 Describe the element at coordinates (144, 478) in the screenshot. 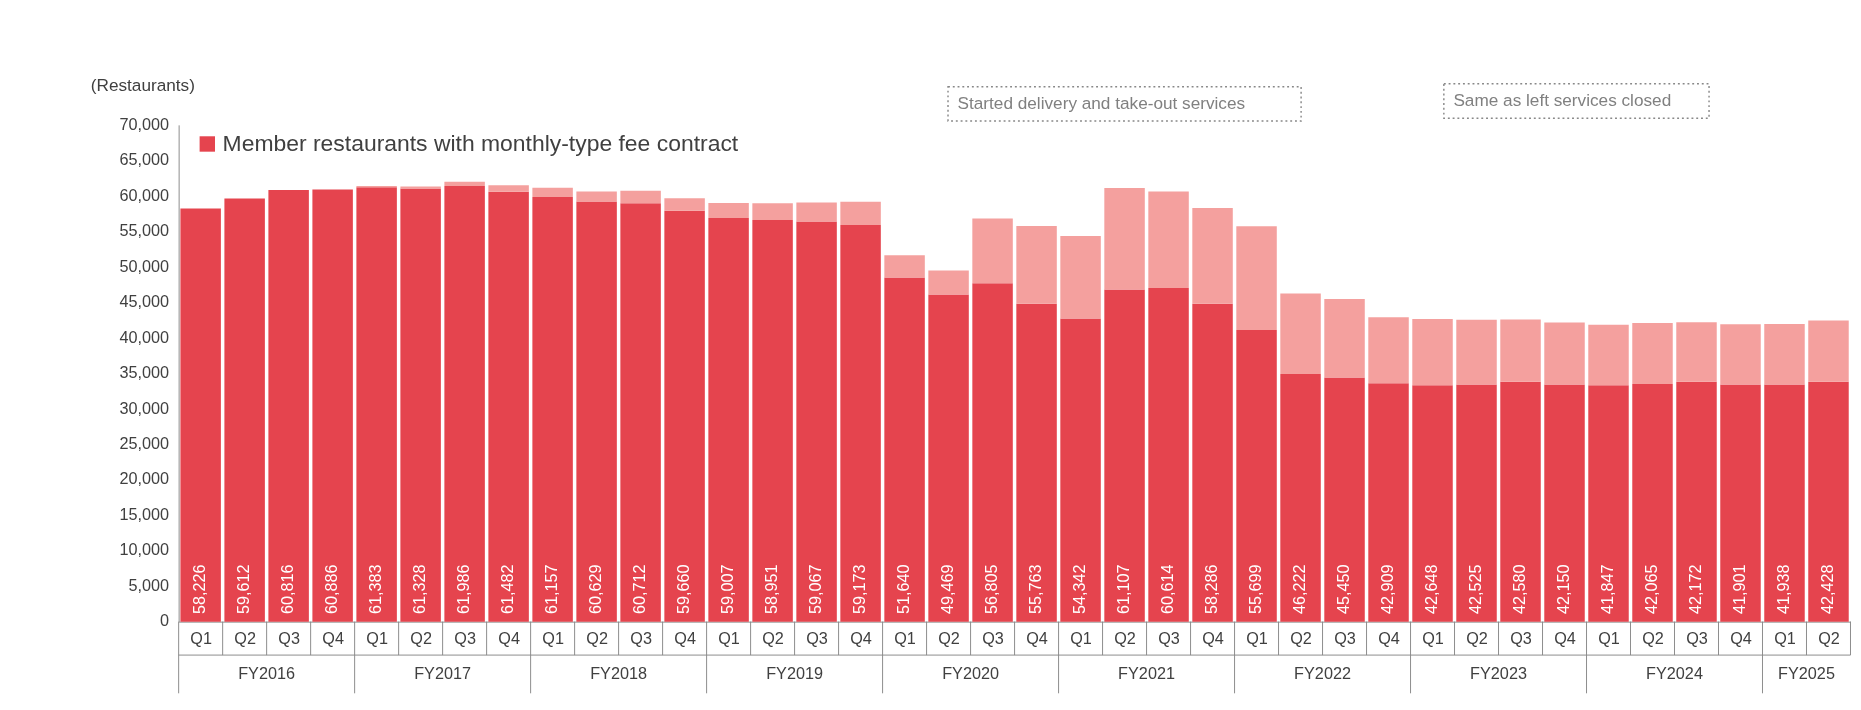

I see `y-tick-label: 20,000` at that location.